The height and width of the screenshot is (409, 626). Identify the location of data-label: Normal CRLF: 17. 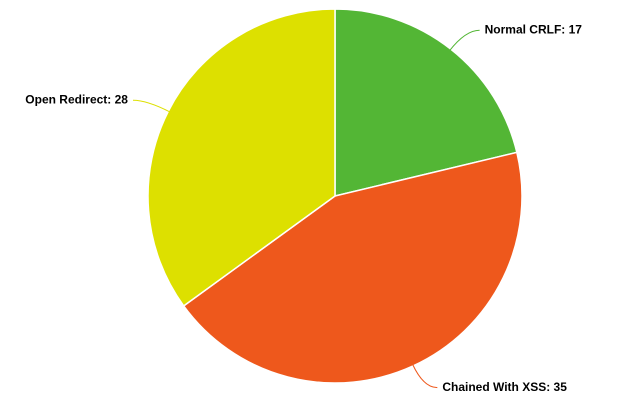
(534, 29).